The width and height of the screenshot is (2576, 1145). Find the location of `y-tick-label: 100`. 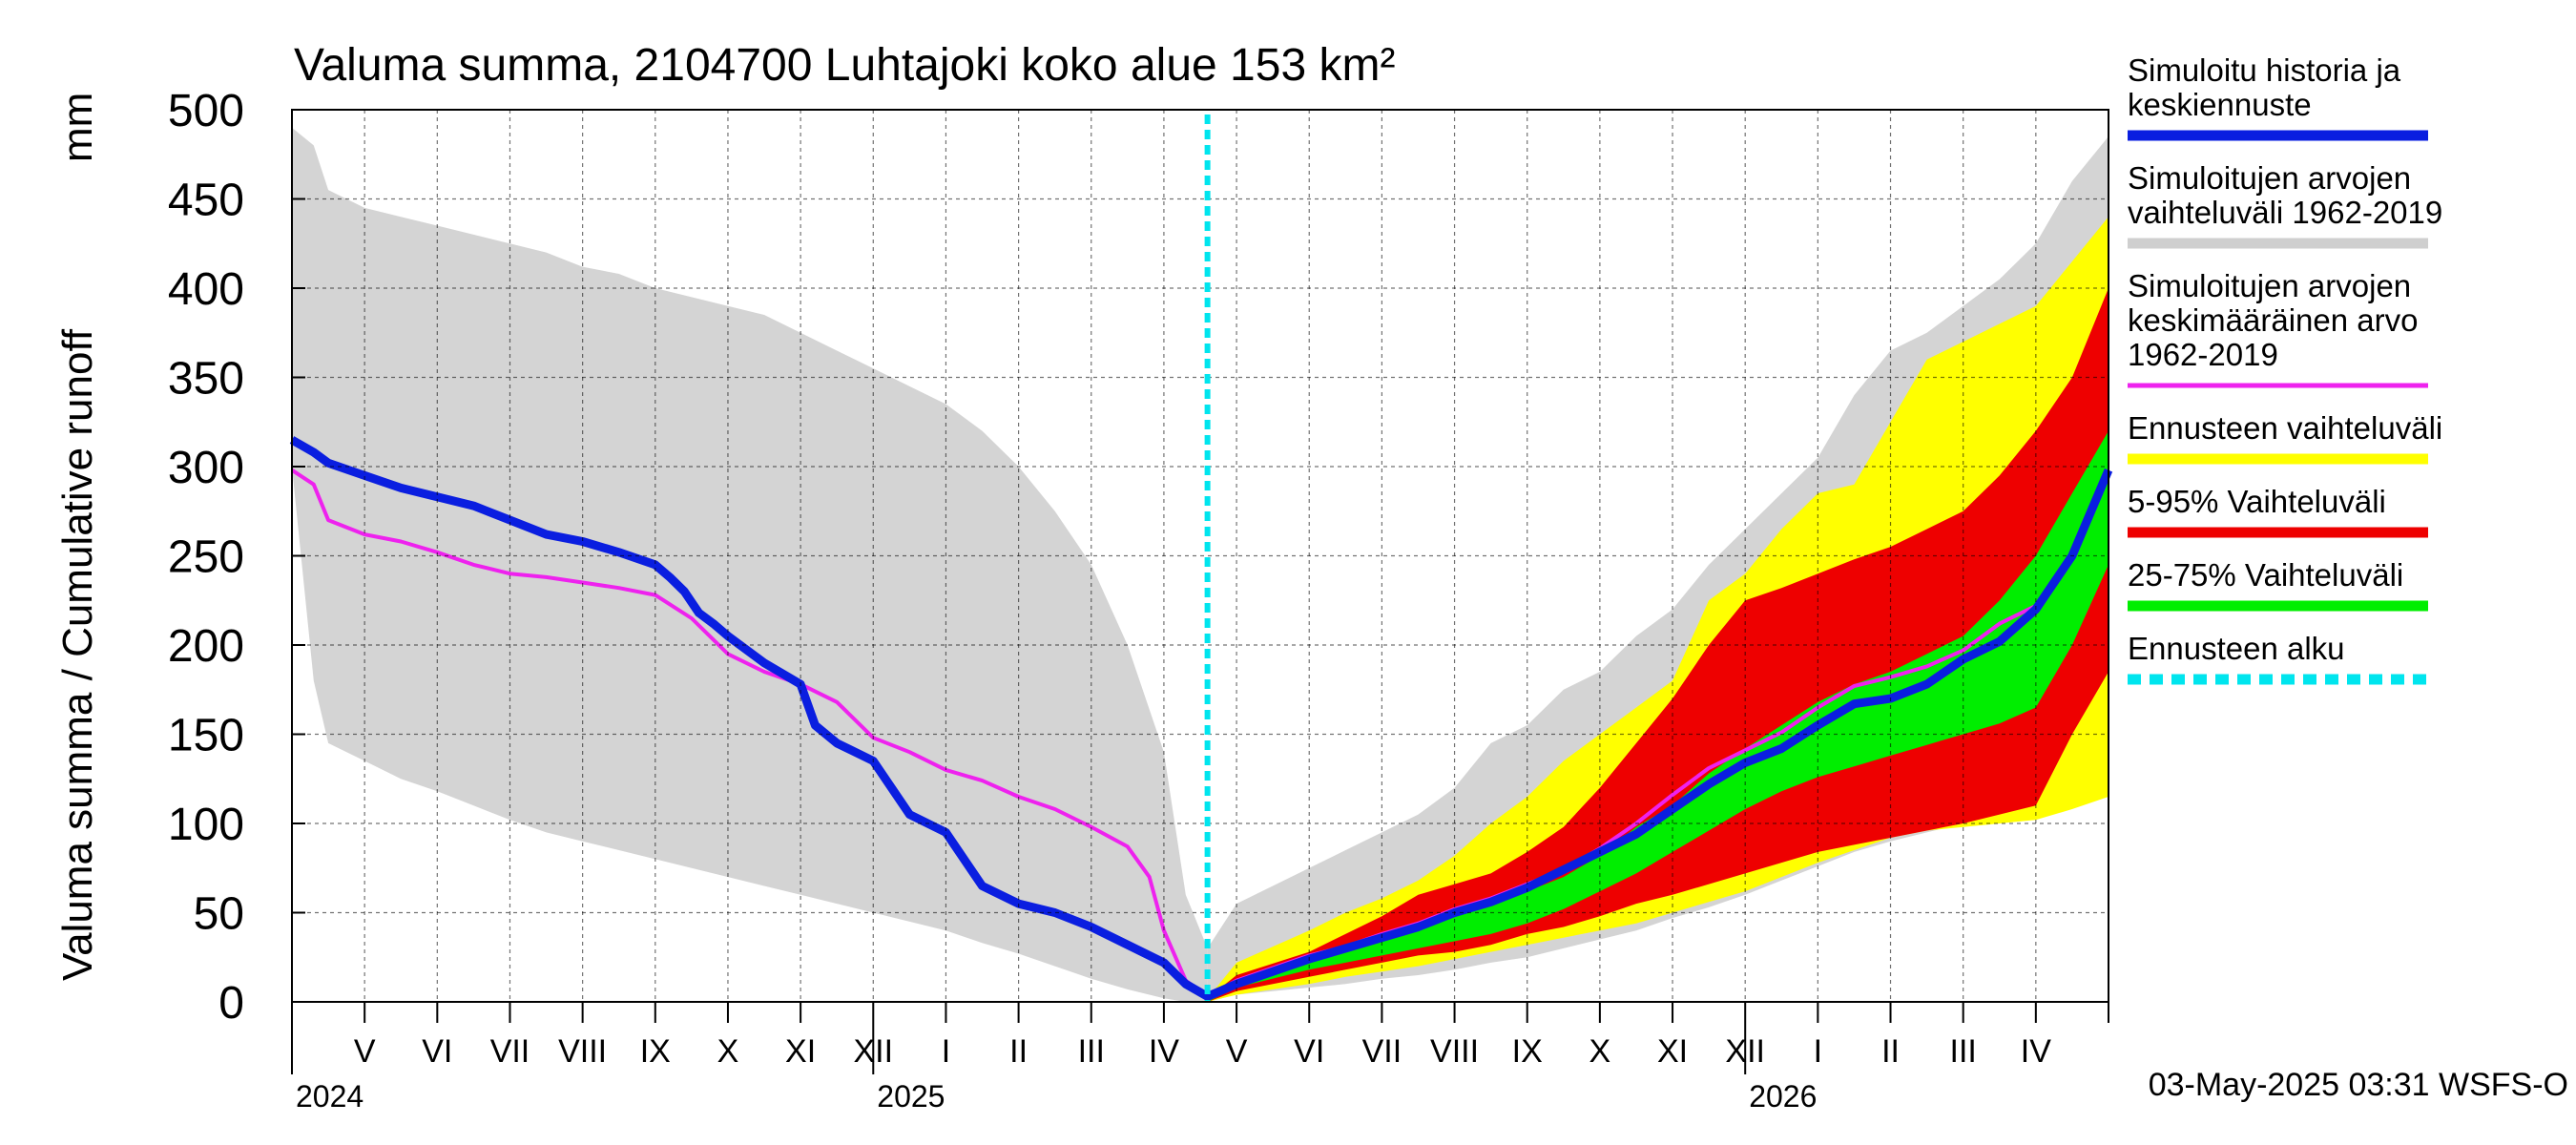

y-tick-label: 100 is located at coordinates (206, 825).